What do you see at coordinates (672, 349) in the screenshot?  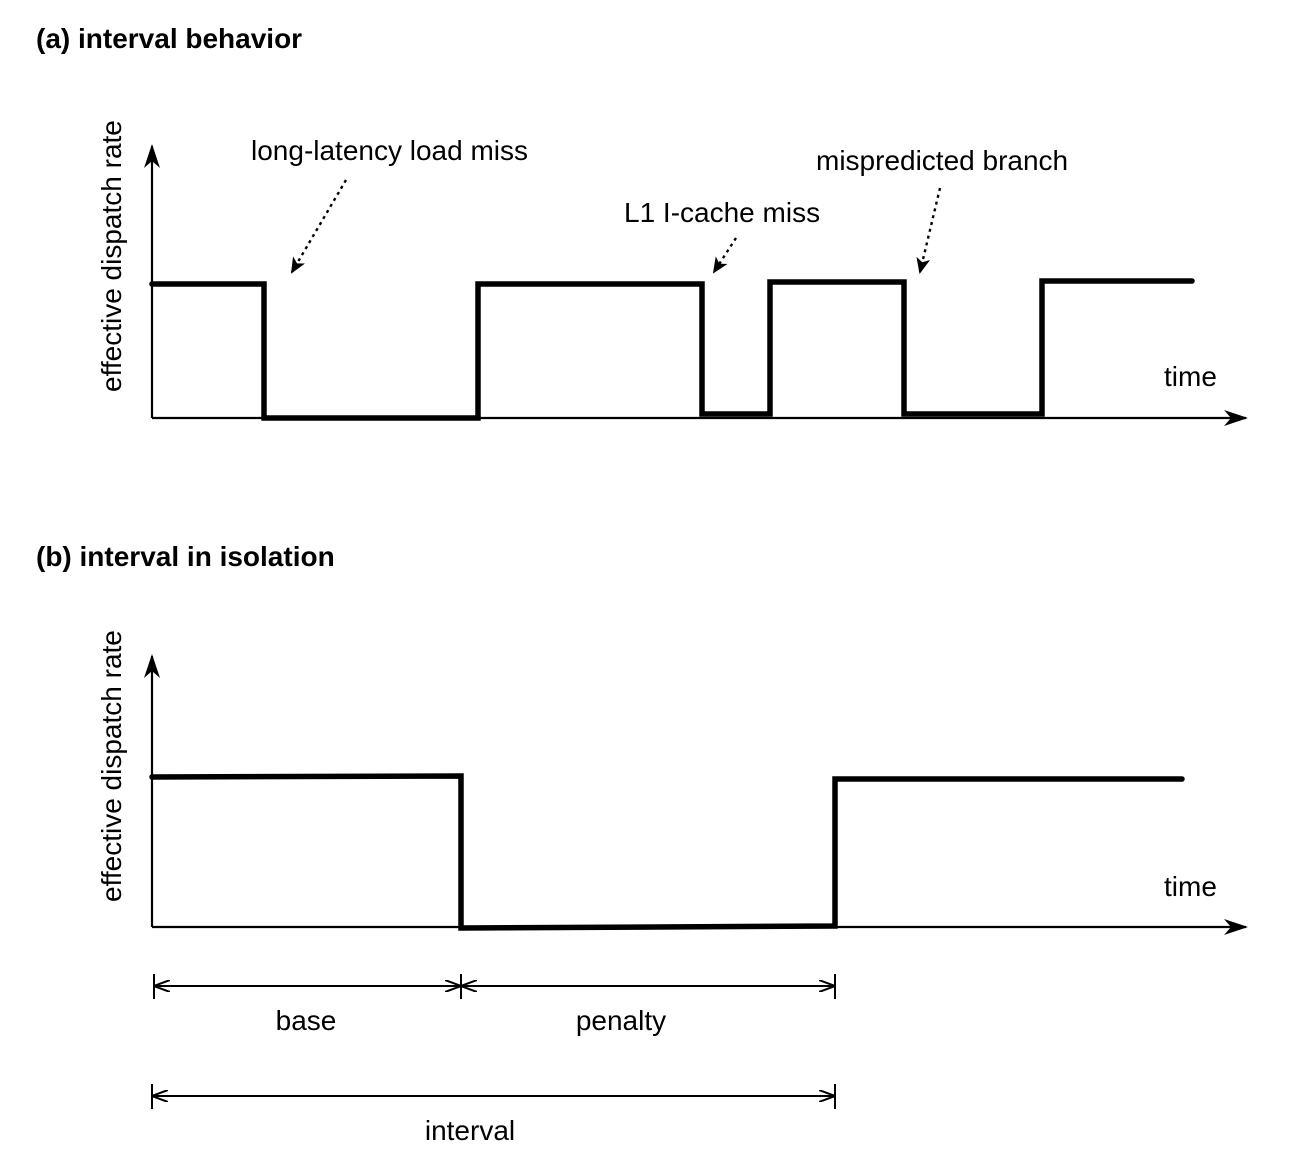 I see `panel-a-dispatch-signal` at bounding box center [672, 349].